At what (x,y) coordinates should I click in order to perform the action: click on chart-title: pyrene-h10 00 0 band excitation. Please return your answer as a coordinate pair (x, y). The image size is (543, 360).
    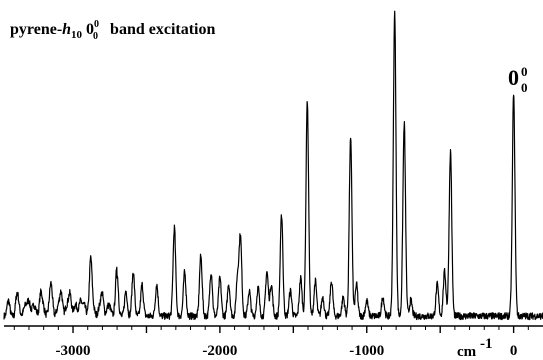
    Looking at the image, I should click on (112, 30).